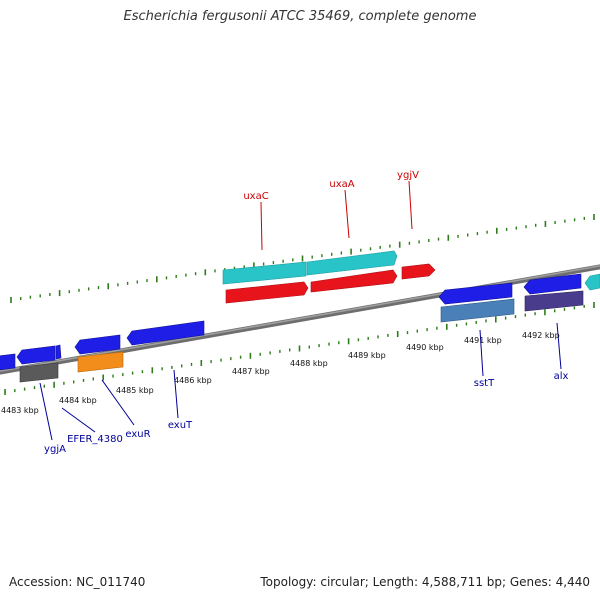 The width and height of the screenshot is (600, 600). I want to click on gene-exuT-protein, so click(165, 333).